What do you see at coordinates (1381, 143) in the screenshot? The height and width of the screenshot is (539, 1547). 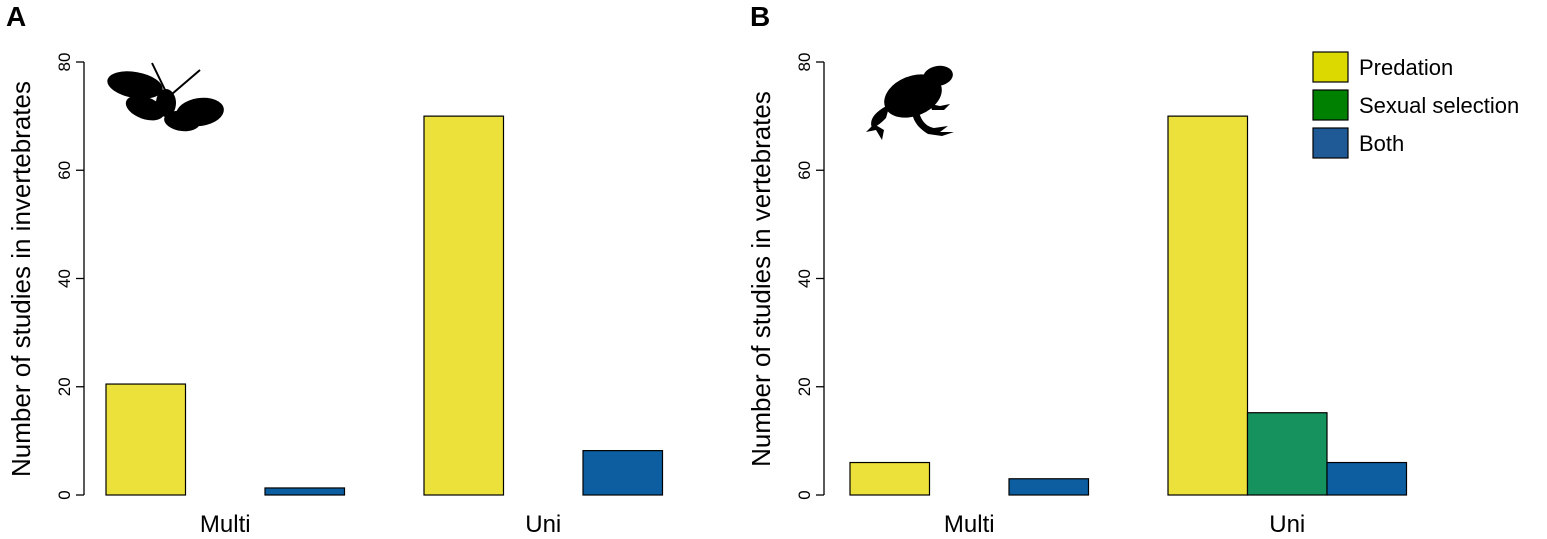 I see `legend-label: Both` at bounding box center [1381, 143].